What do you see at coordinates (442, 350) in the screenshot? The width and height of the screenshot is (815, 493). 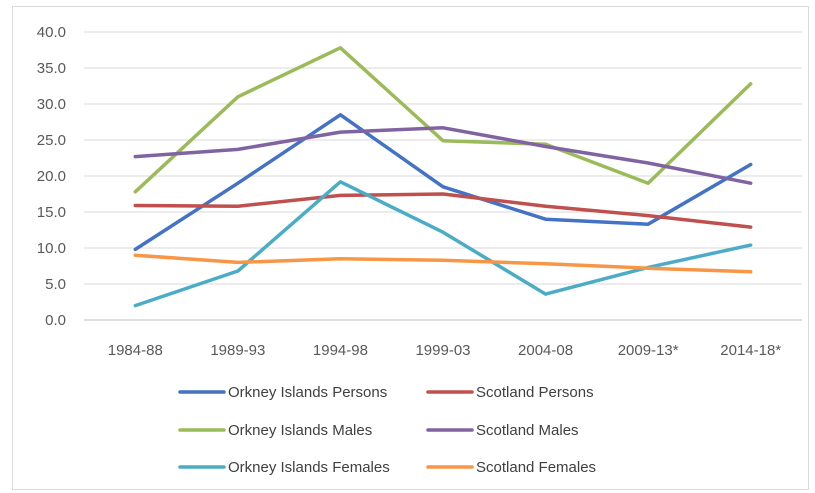 I see `x-tick-label: 1999-03` at bounding box center [442, 350].